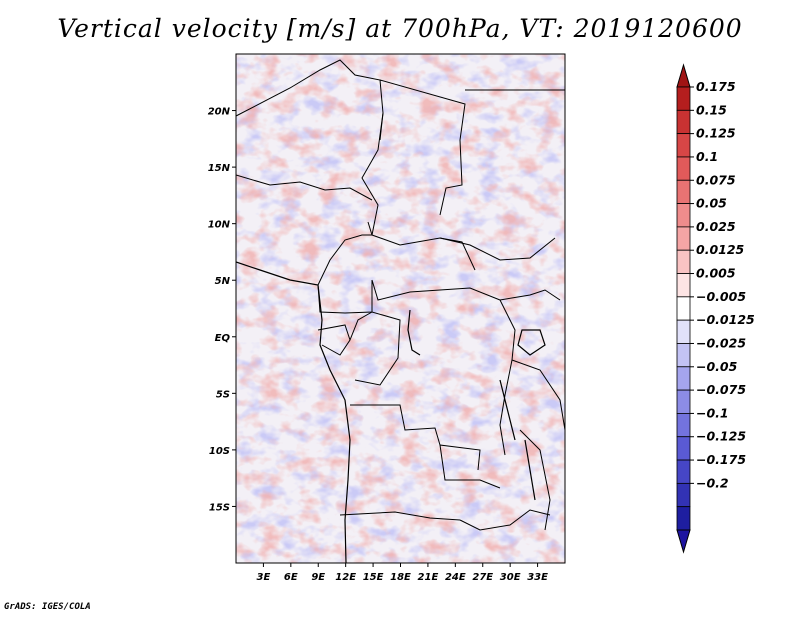  I want to click on latitude-axis: 20N 15N 10N 5N EQ 5S 10S 15S, so click(222, 310).